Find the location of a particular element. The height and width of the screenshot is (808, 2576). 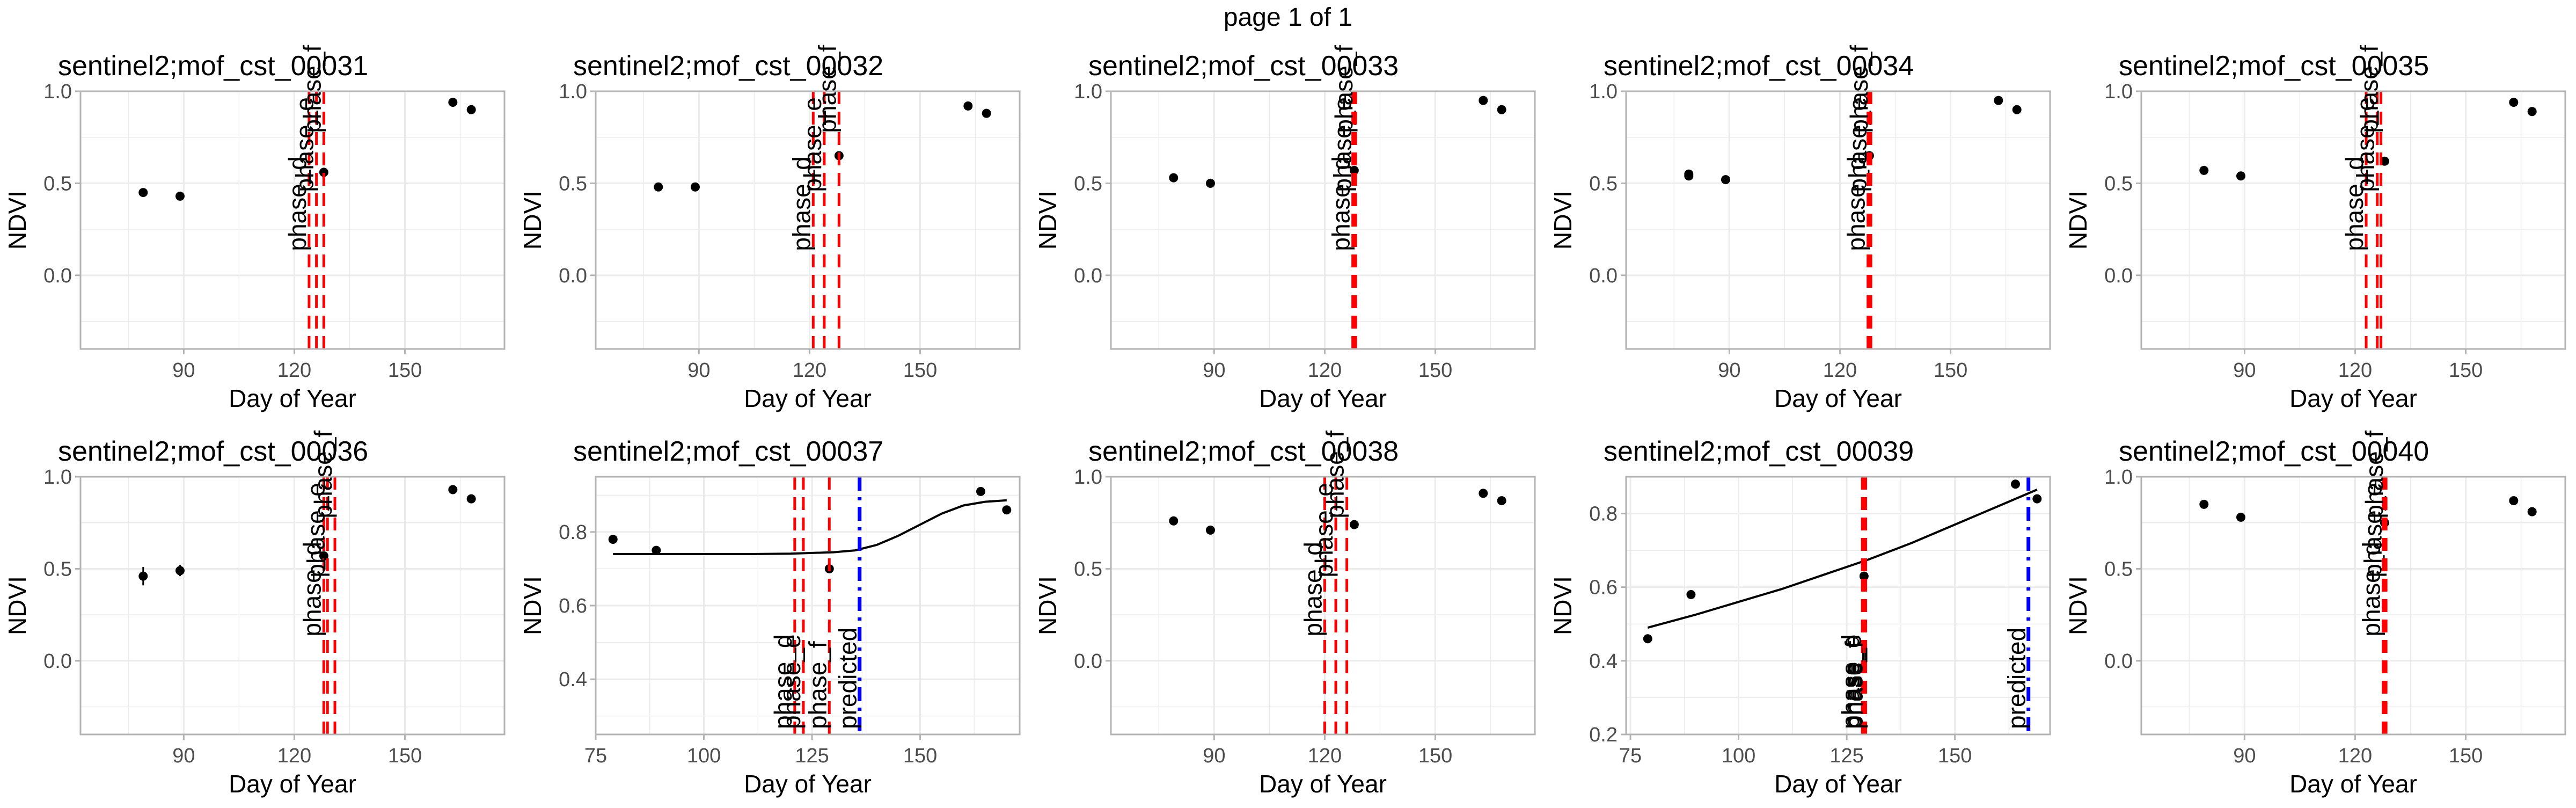

panel-title: sentinel2;mof_cst_00033 is located at coordinates (1243, 66).